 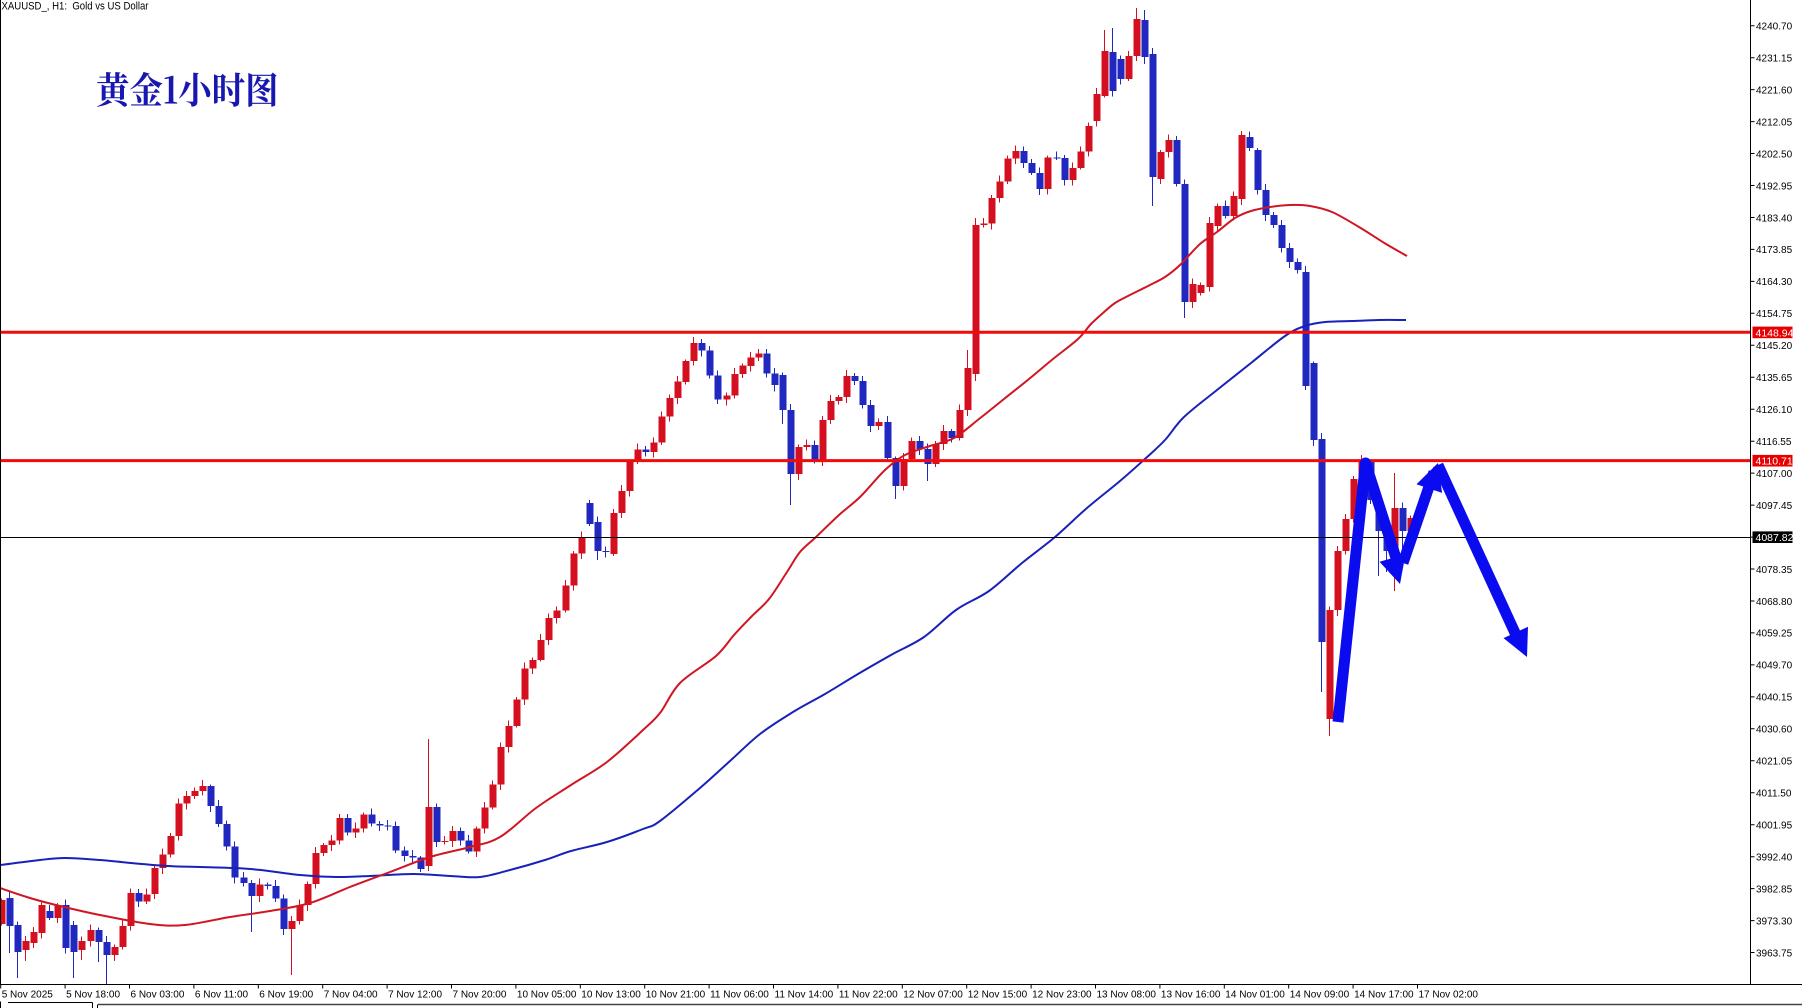 What do you see at coordinates (868, 995) in the screenshot?
I see `svg-text: 11 Nov 22:00` at bounding box center [868, 995].